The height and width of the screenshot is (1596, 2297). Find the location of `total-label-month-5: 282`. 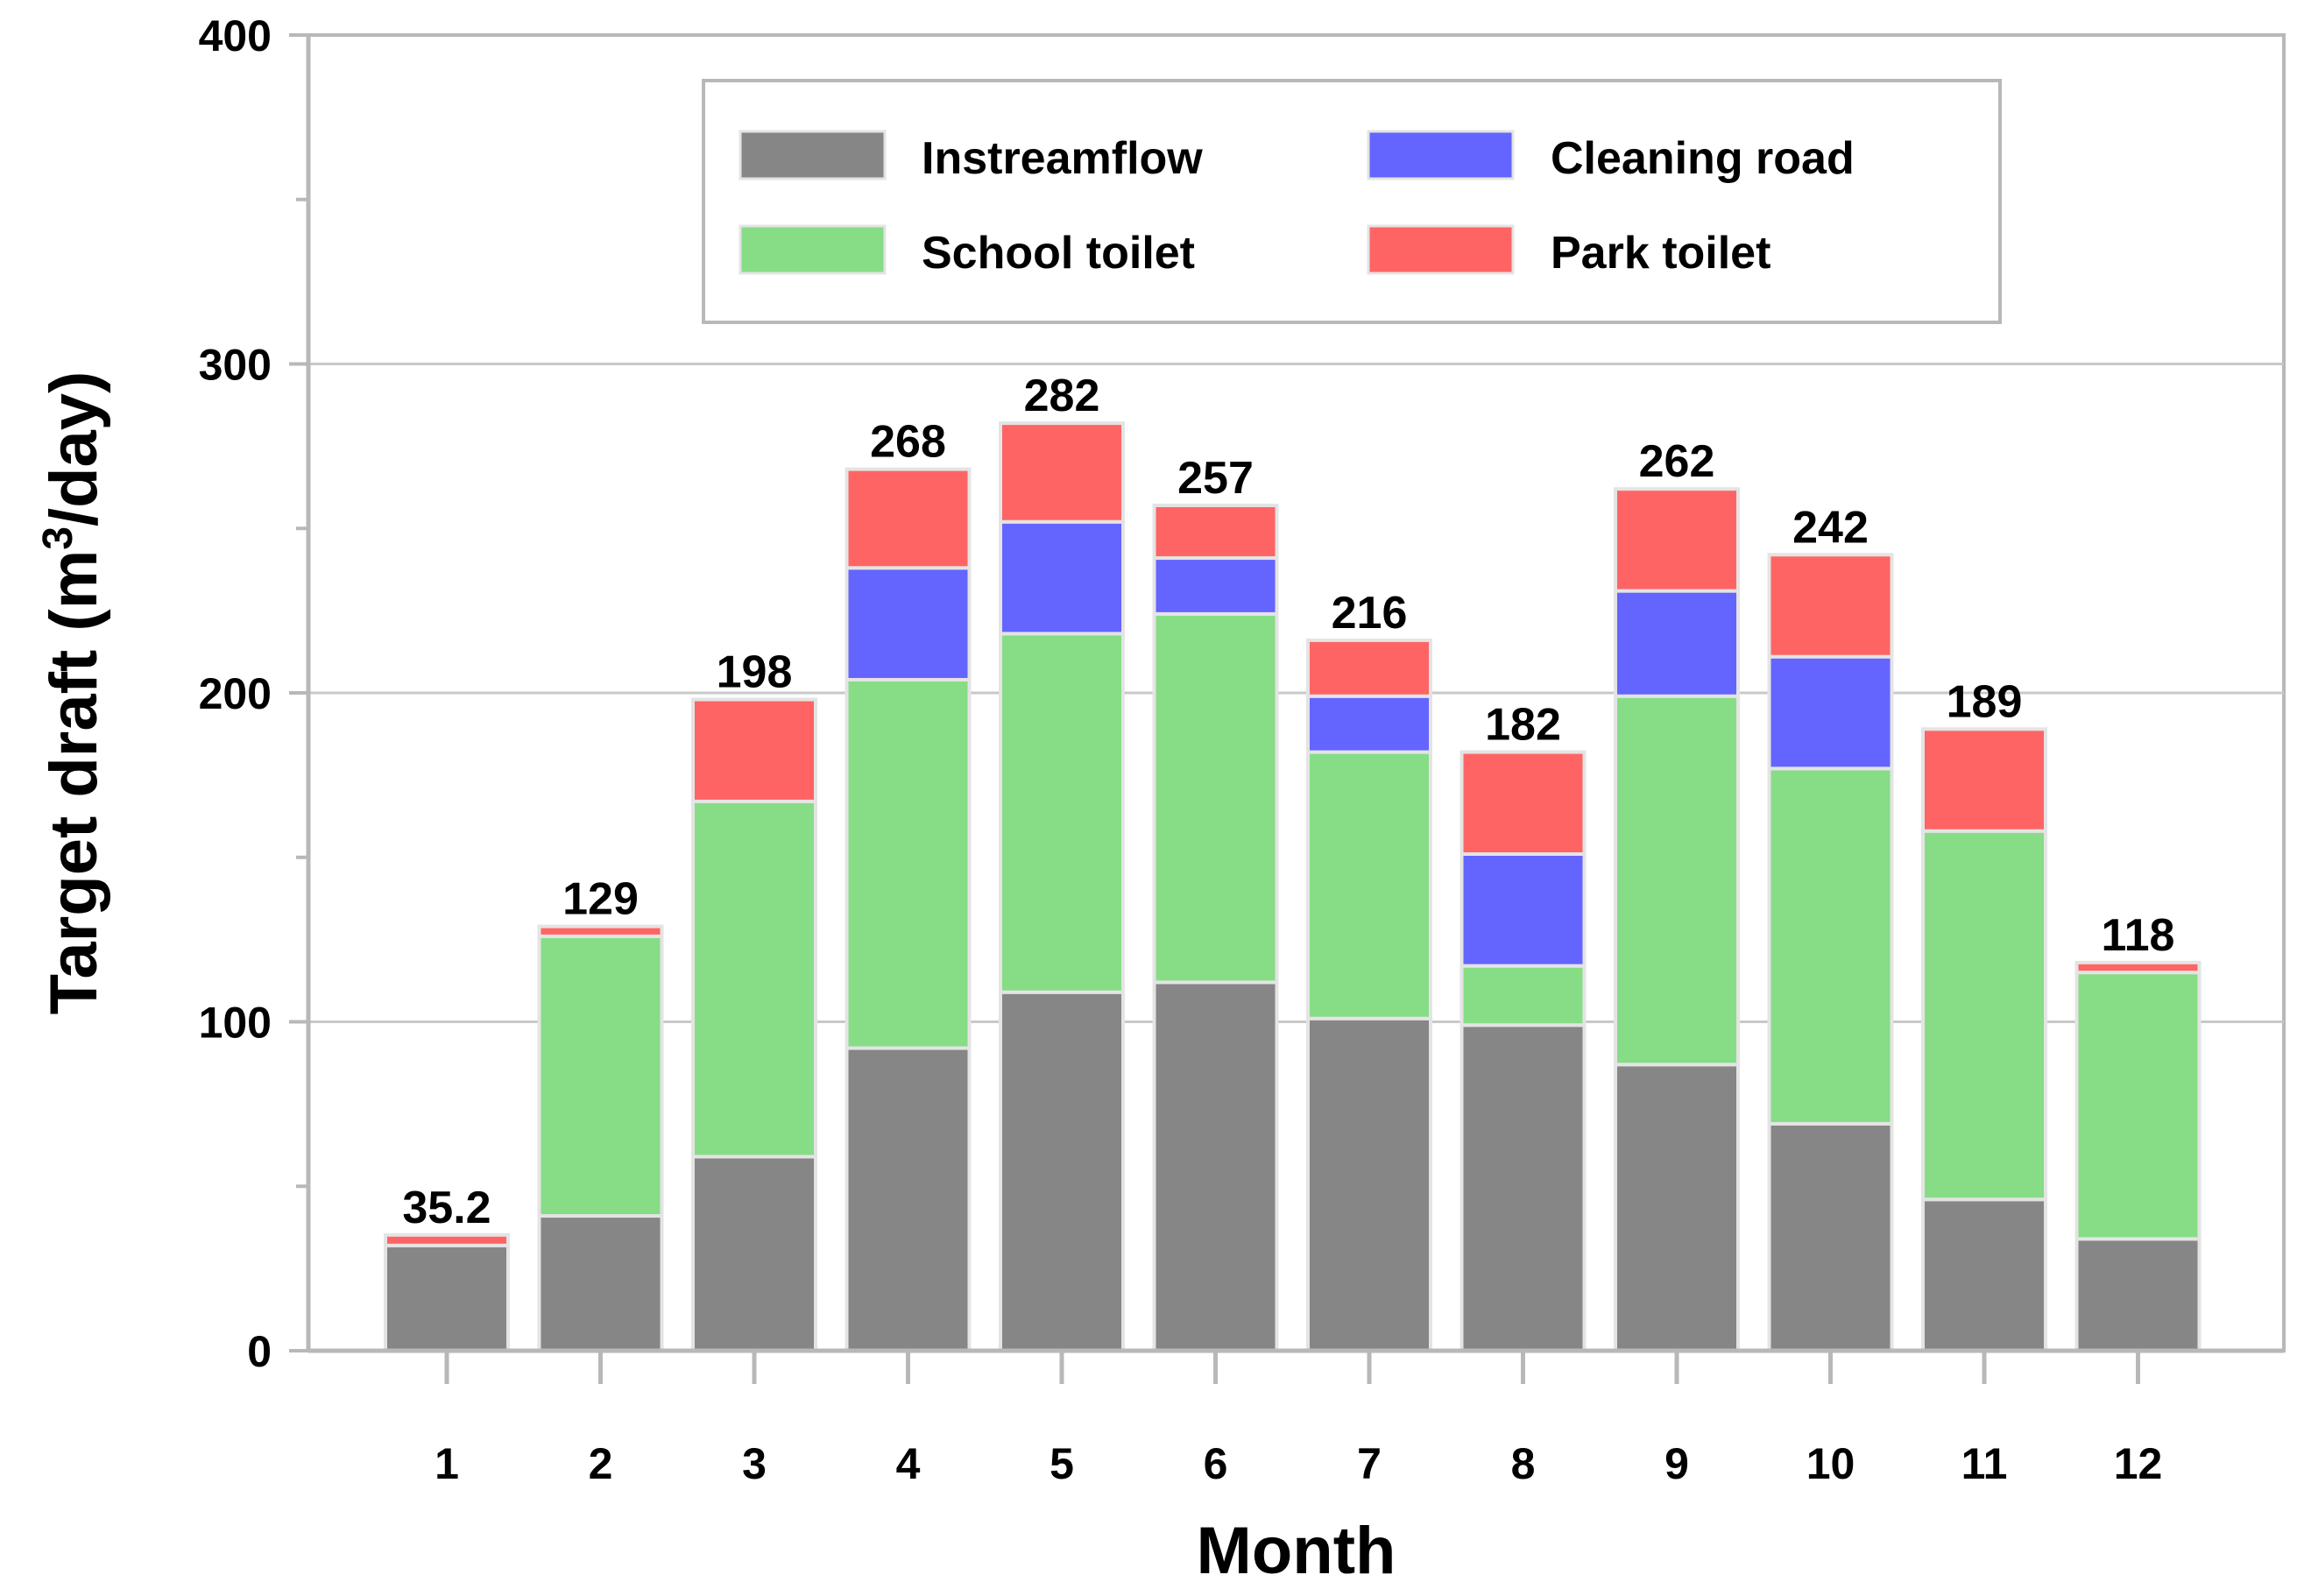

total-label-month-5: 282 is located at coordinates (1062, 396).